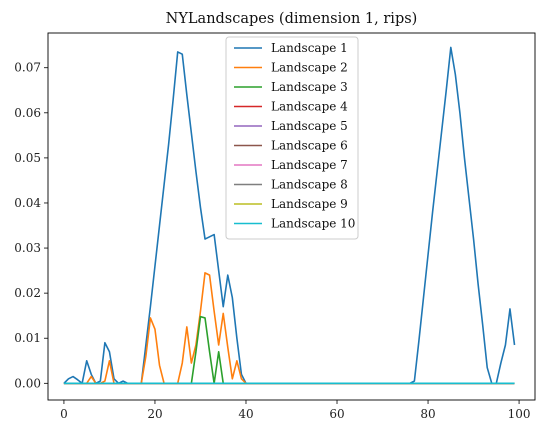  Describe the element at coordinates (154, 414) in the screenshot. I see `x-tick-label: 20` at that location.